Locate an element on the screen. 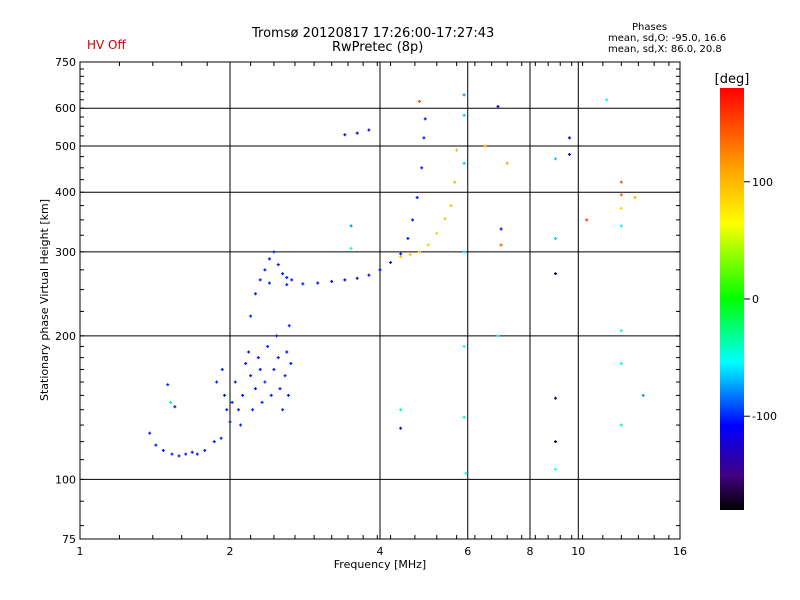 Image resolution: width=800 pixels, height=600 pixels. x-tick-label: 2 is located at coordinates (230, 551).